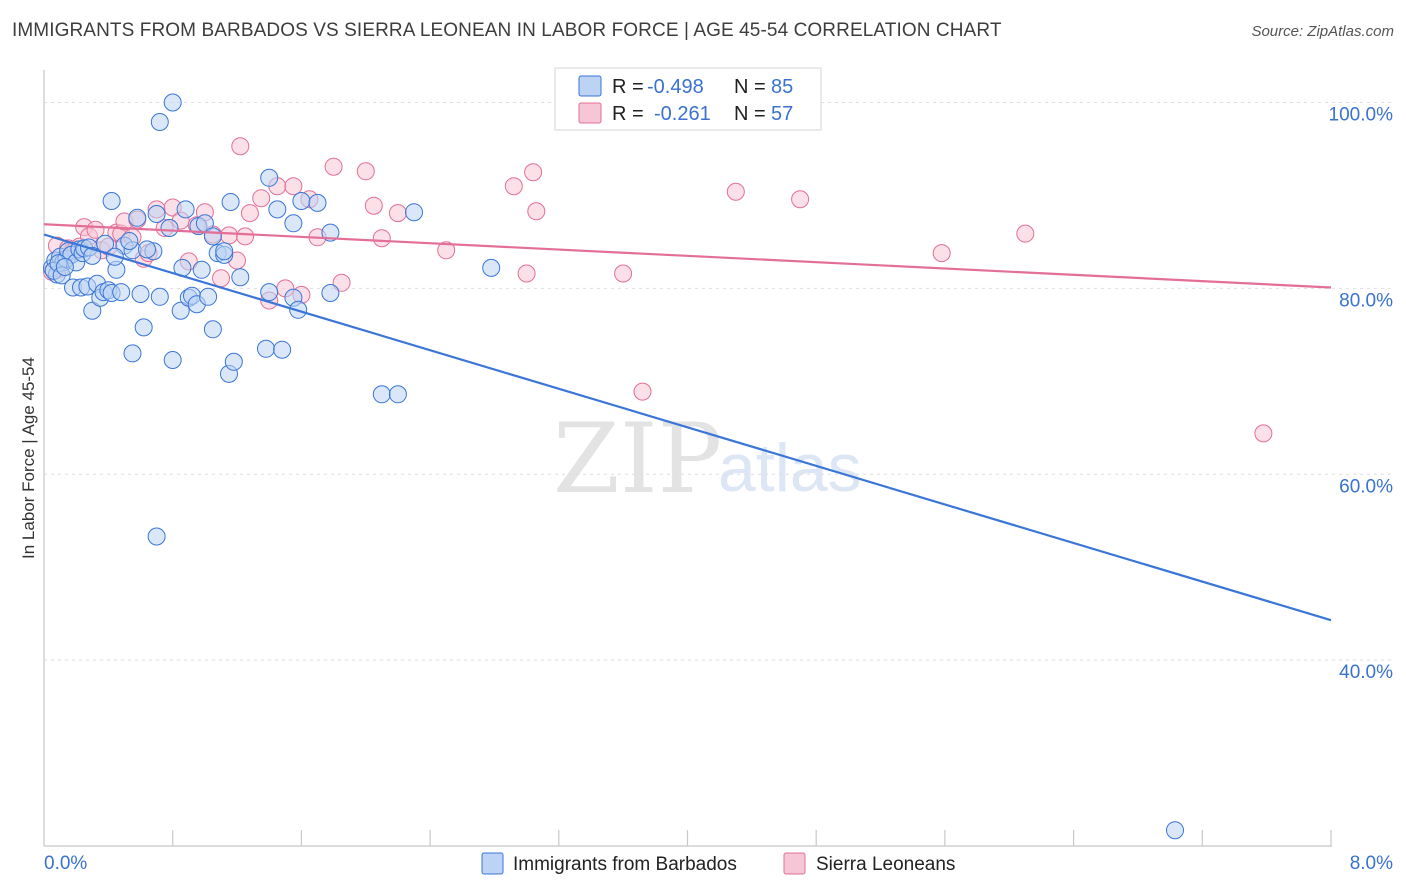 The width and height of the screenshot is (1406, 892). What do you see at coordinates (590, 113) in the screenshot?
I see `legend-swatch-pink` at bounding box center [590, 113].